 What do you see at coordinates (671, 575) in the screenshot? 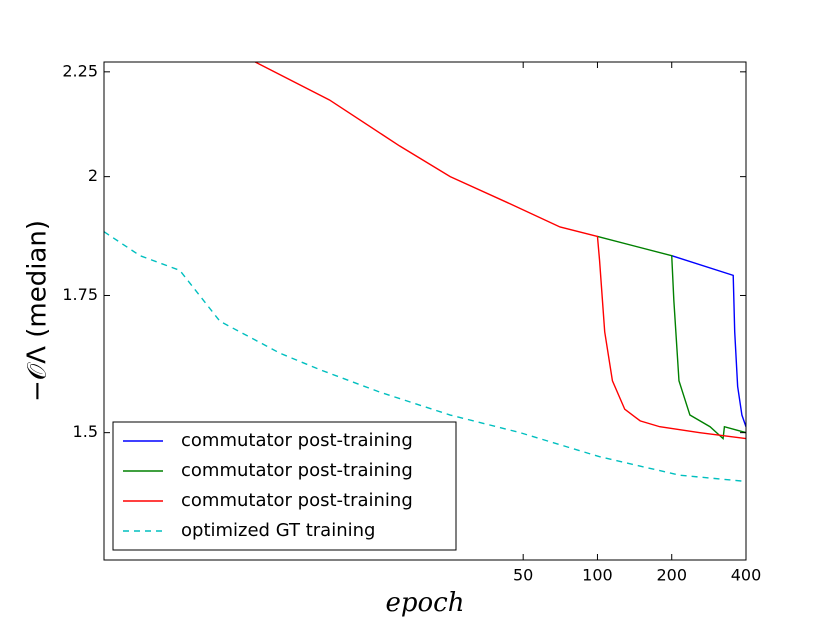
I see `x-tick-label: 200` at bounding box center [671, 575].